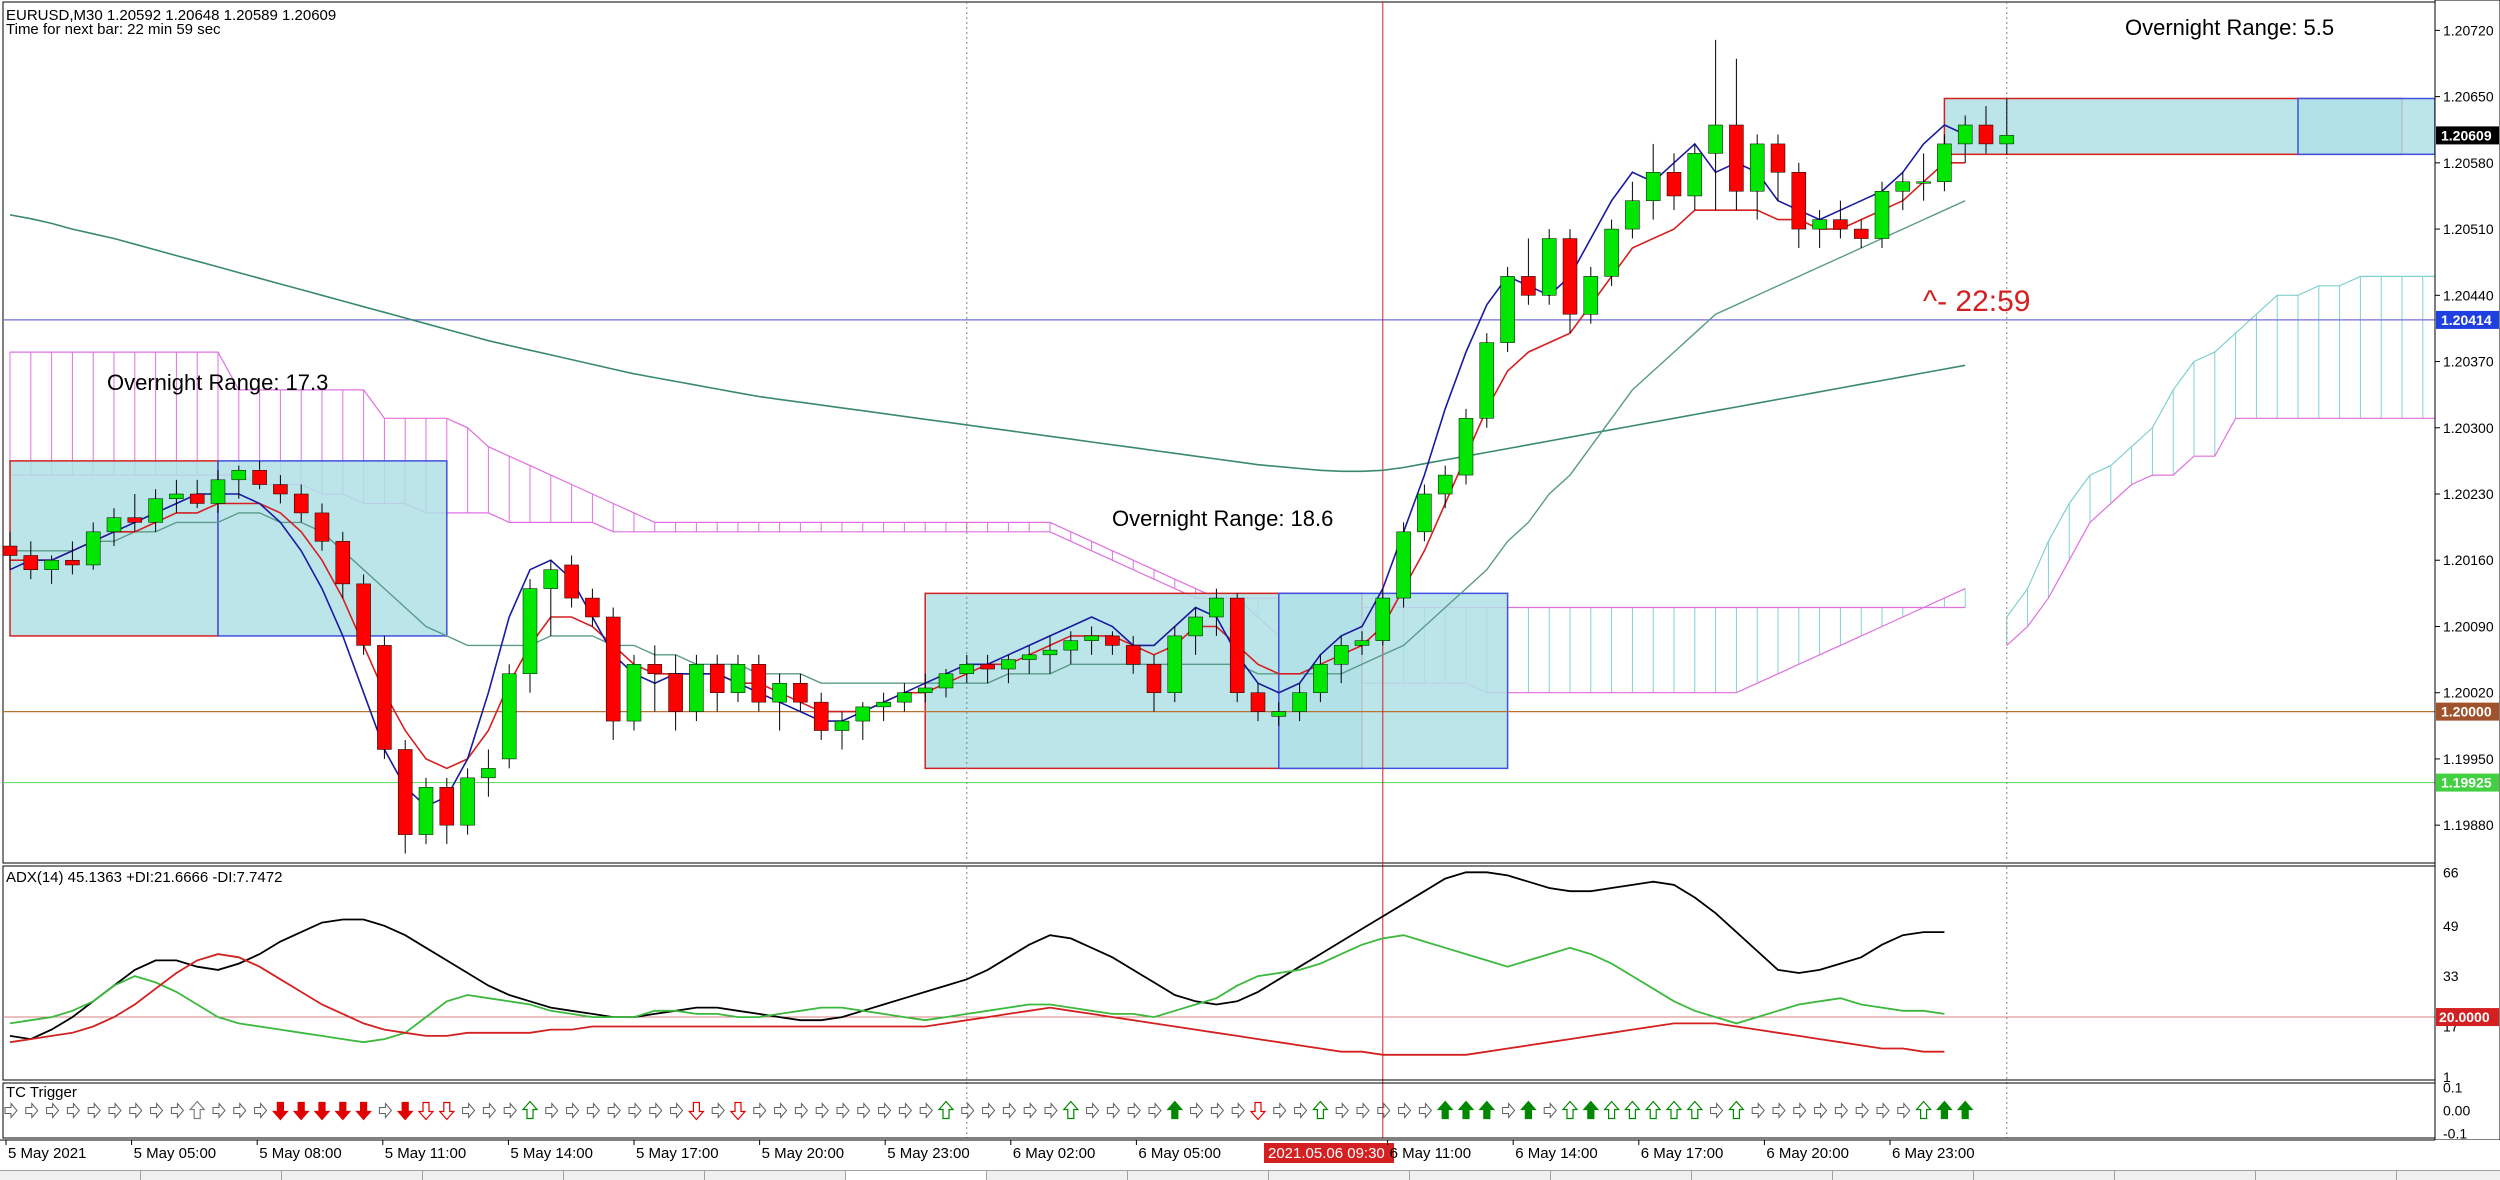  What do you see at coordinates (2468, 825) in the screenshot?
I see `price-tick-label: 1.19880` at bounding box center [2468, 825].